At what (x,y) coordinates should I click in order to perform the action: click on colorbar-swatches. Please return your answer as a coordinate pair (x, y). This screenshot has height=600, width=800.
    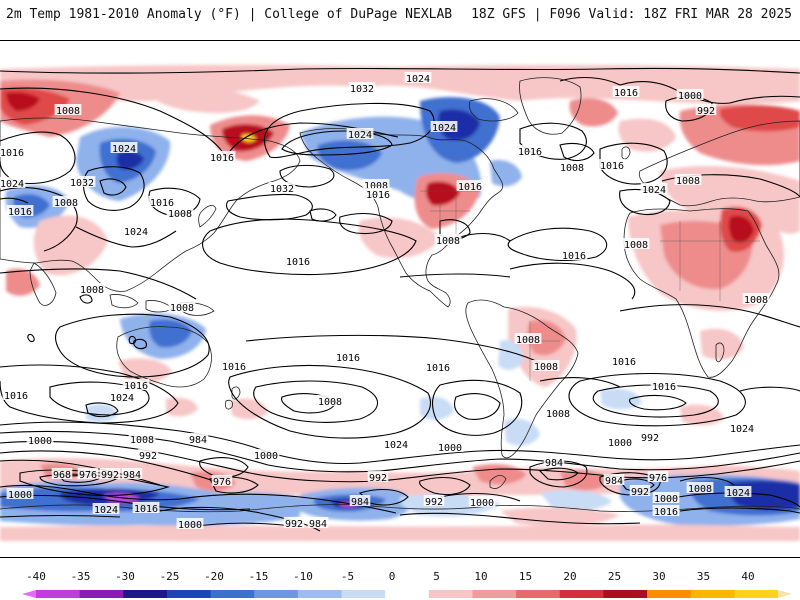
    Looking at the image, I should click on (407, 594).